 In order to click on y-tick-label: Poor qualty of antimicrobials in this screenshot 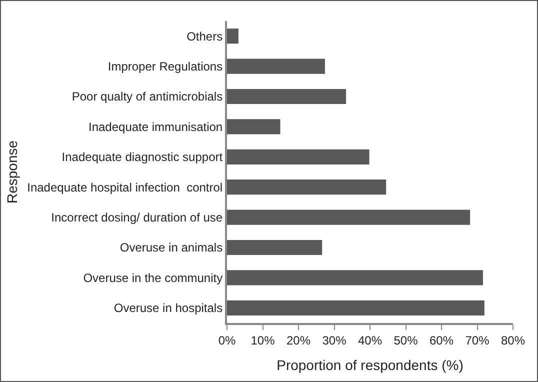, I will do `click(147, 97)`.